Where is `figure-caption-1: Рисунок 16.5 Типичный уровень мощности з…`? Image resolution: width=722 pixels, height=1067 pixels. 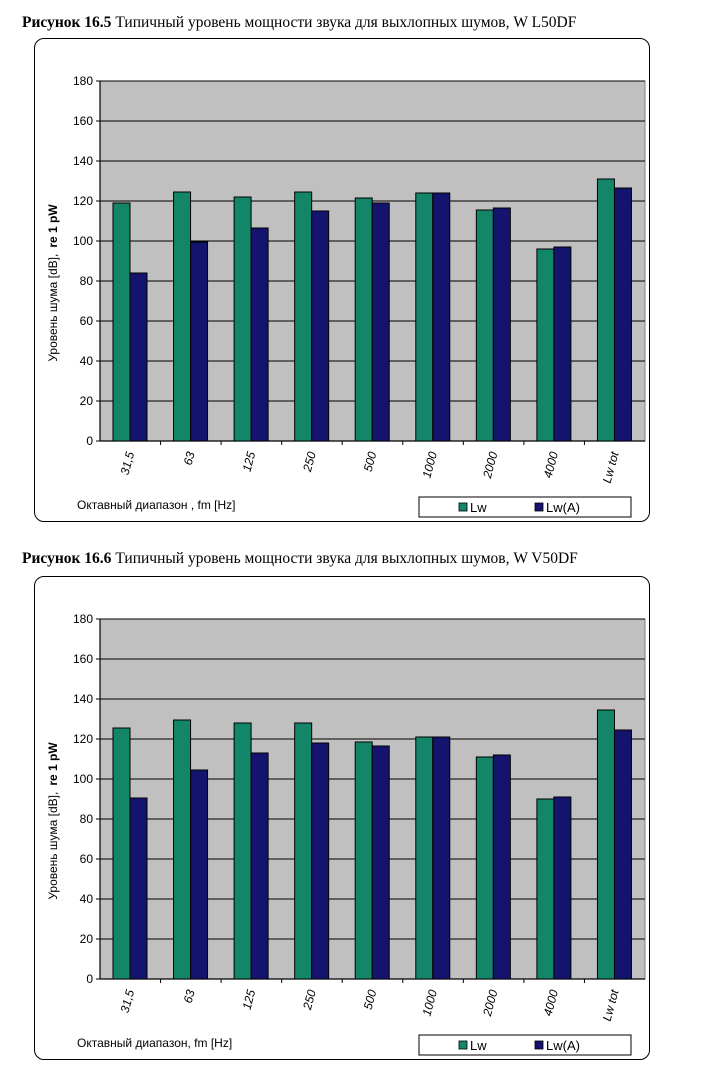
figure-caption-1: Рисунок 16.5 Типичный уровень мощности з… is located at coordinates (299, 23).